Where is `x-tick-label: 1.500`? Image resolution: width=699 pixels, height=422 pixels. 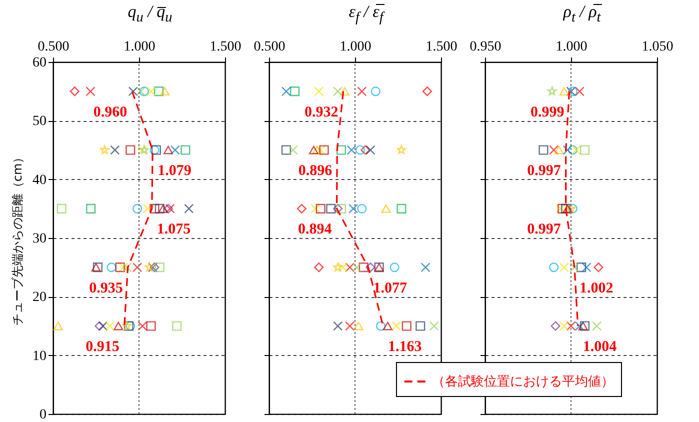 x-tick-label: 1.500 is located at coordinates (226, 47).